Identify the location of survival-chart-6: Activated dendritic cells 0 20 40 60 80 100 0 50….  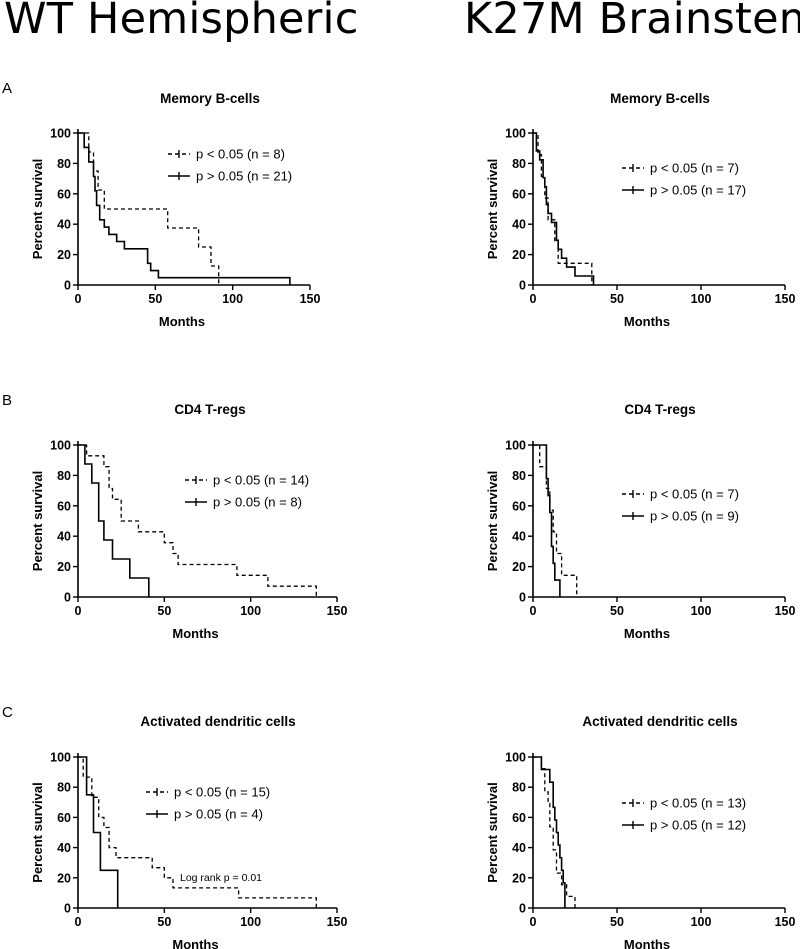
(640, 831).